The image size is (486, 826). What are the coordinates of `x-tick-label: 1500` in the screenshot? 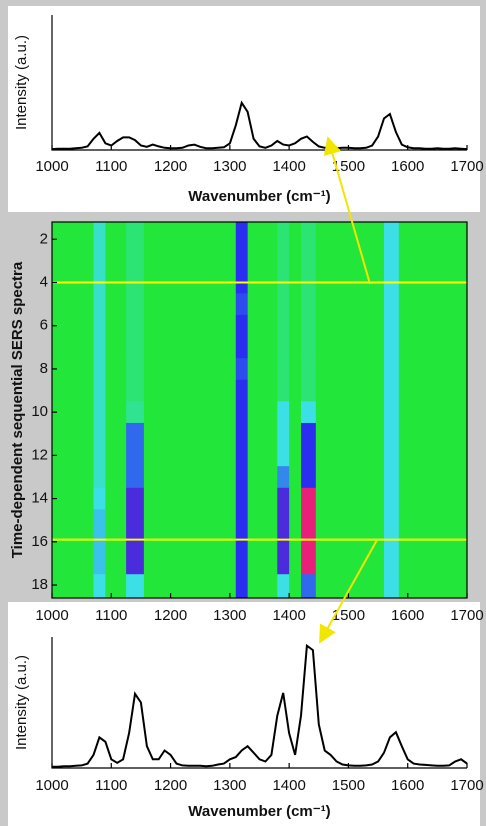 It's located at (348, 785).